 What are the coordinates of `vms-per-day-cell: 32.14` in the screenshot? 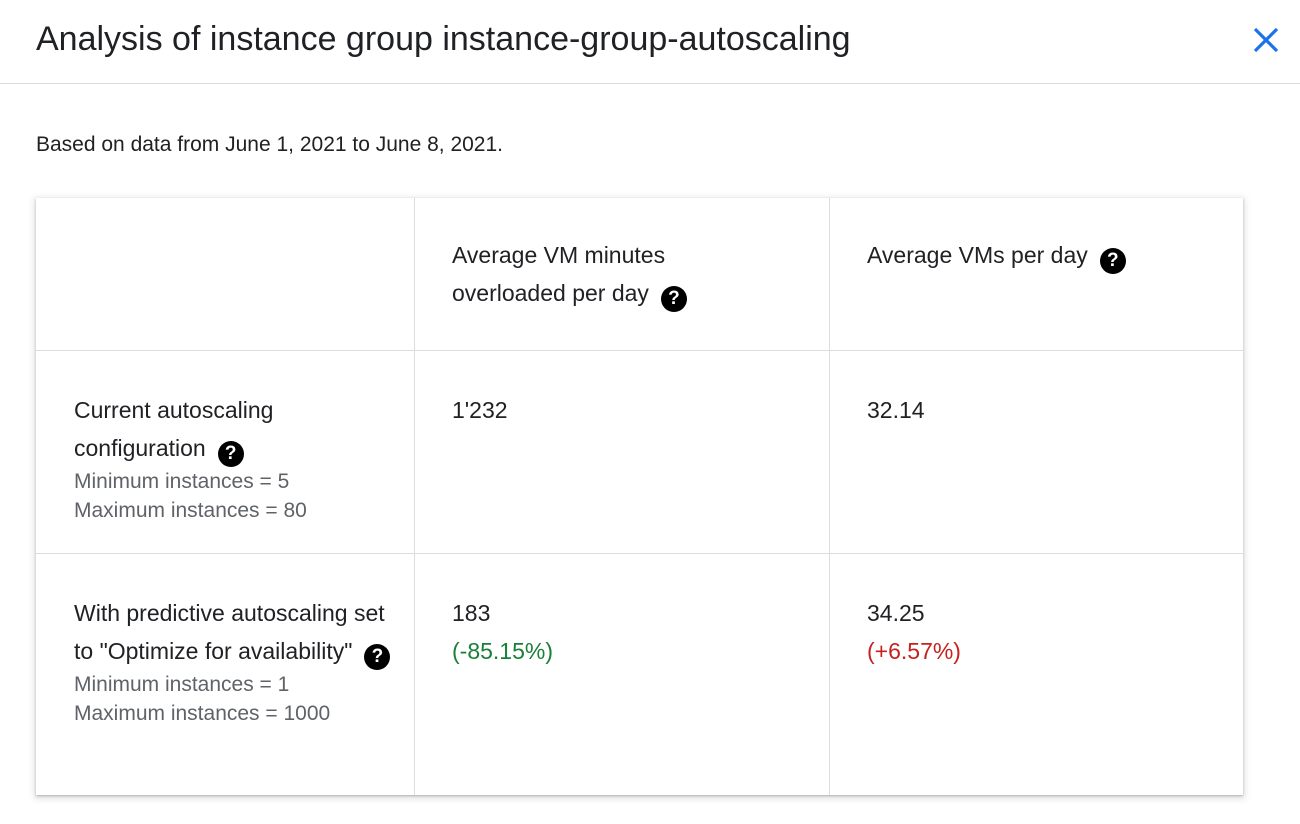 It's located at (1036, 452).